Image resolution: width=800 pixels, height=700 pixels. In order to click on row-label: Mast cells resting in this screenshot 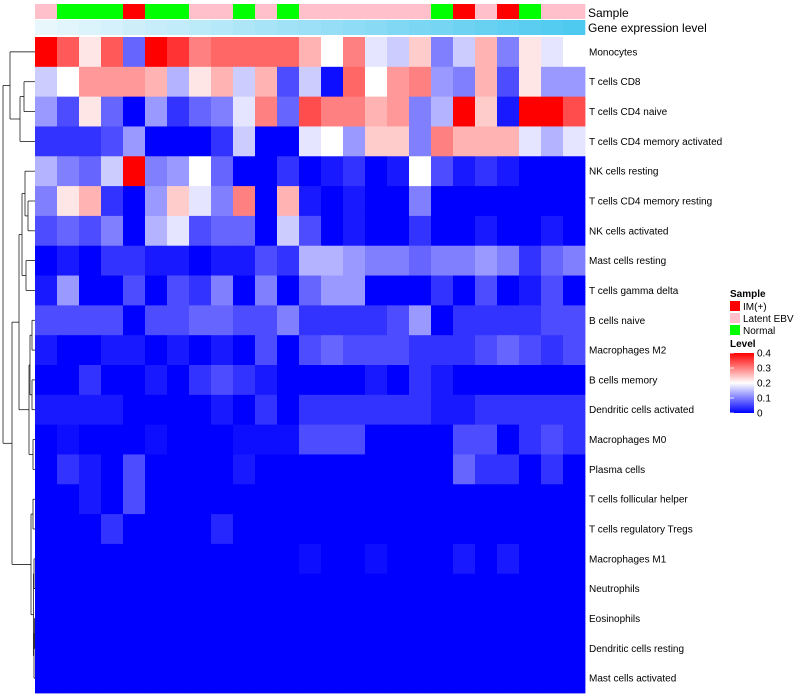, I will do `click(627, 261)`.